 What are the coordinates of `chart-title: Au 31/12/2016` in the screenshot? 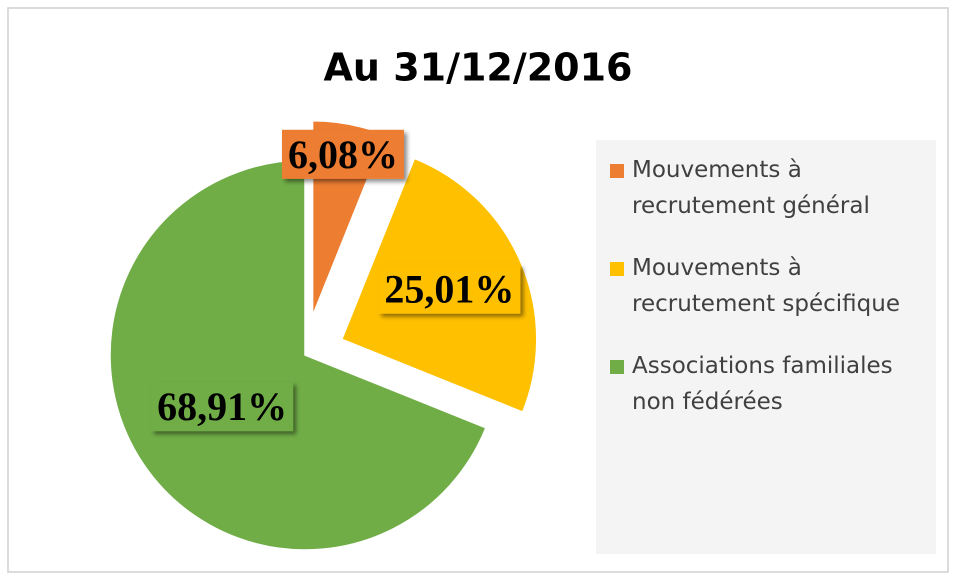 It's located at (478, 68).